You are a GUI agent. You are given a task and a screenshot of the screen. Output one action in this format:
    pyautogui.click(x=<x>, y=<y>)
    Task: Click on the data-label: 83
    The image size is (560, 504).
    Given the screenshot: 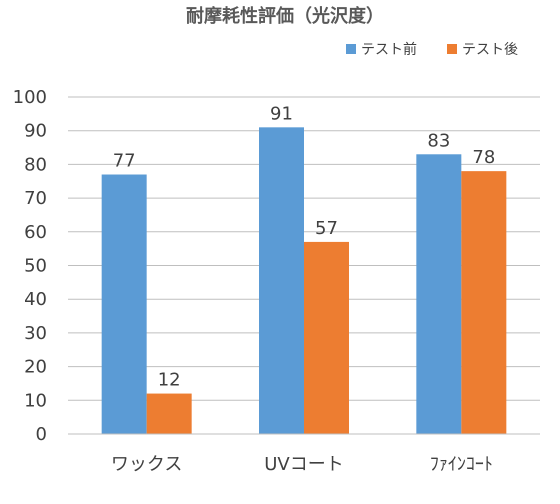 What is the action you would take?
    pyautogui.click(x=438, y=140)
    